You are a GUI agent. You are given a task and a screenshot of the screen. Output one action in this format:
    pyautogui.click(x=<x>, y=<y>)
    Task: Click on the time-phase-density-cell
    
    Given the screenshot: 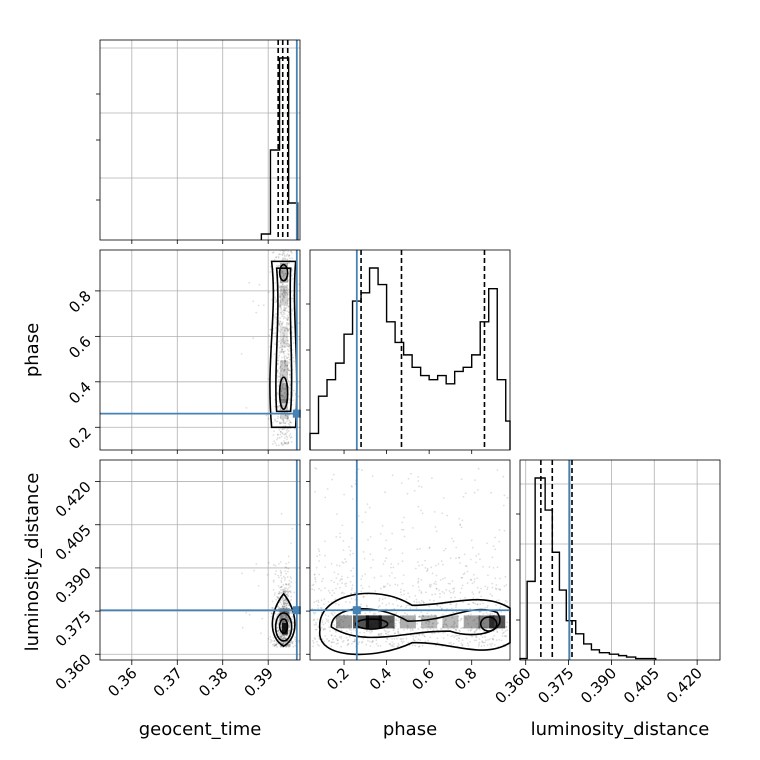 What is the action you would take?
    pyautogui.click(x=284, y=393)
    